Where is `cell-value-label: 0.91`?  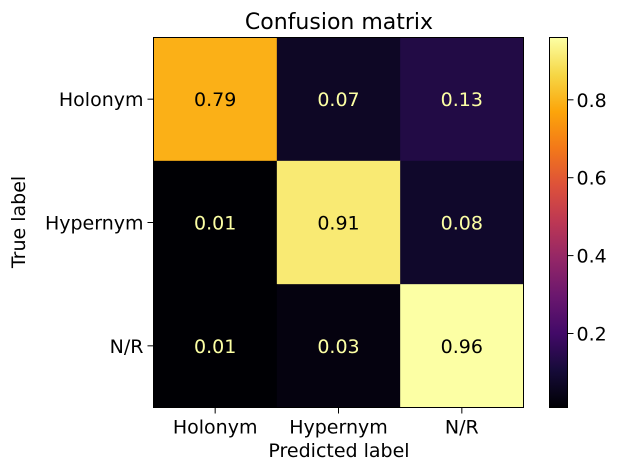 cell-value-label: 0.91 is located at coordinates (338, 224).